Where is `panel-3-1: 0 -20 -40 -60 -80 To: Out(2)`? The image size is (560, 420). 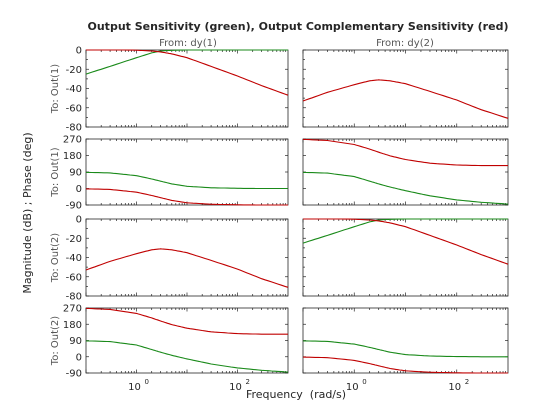
panel-3-1: 0 -20 -40 -60 -80 To: Out(2) is located at coordinates (169, 259).